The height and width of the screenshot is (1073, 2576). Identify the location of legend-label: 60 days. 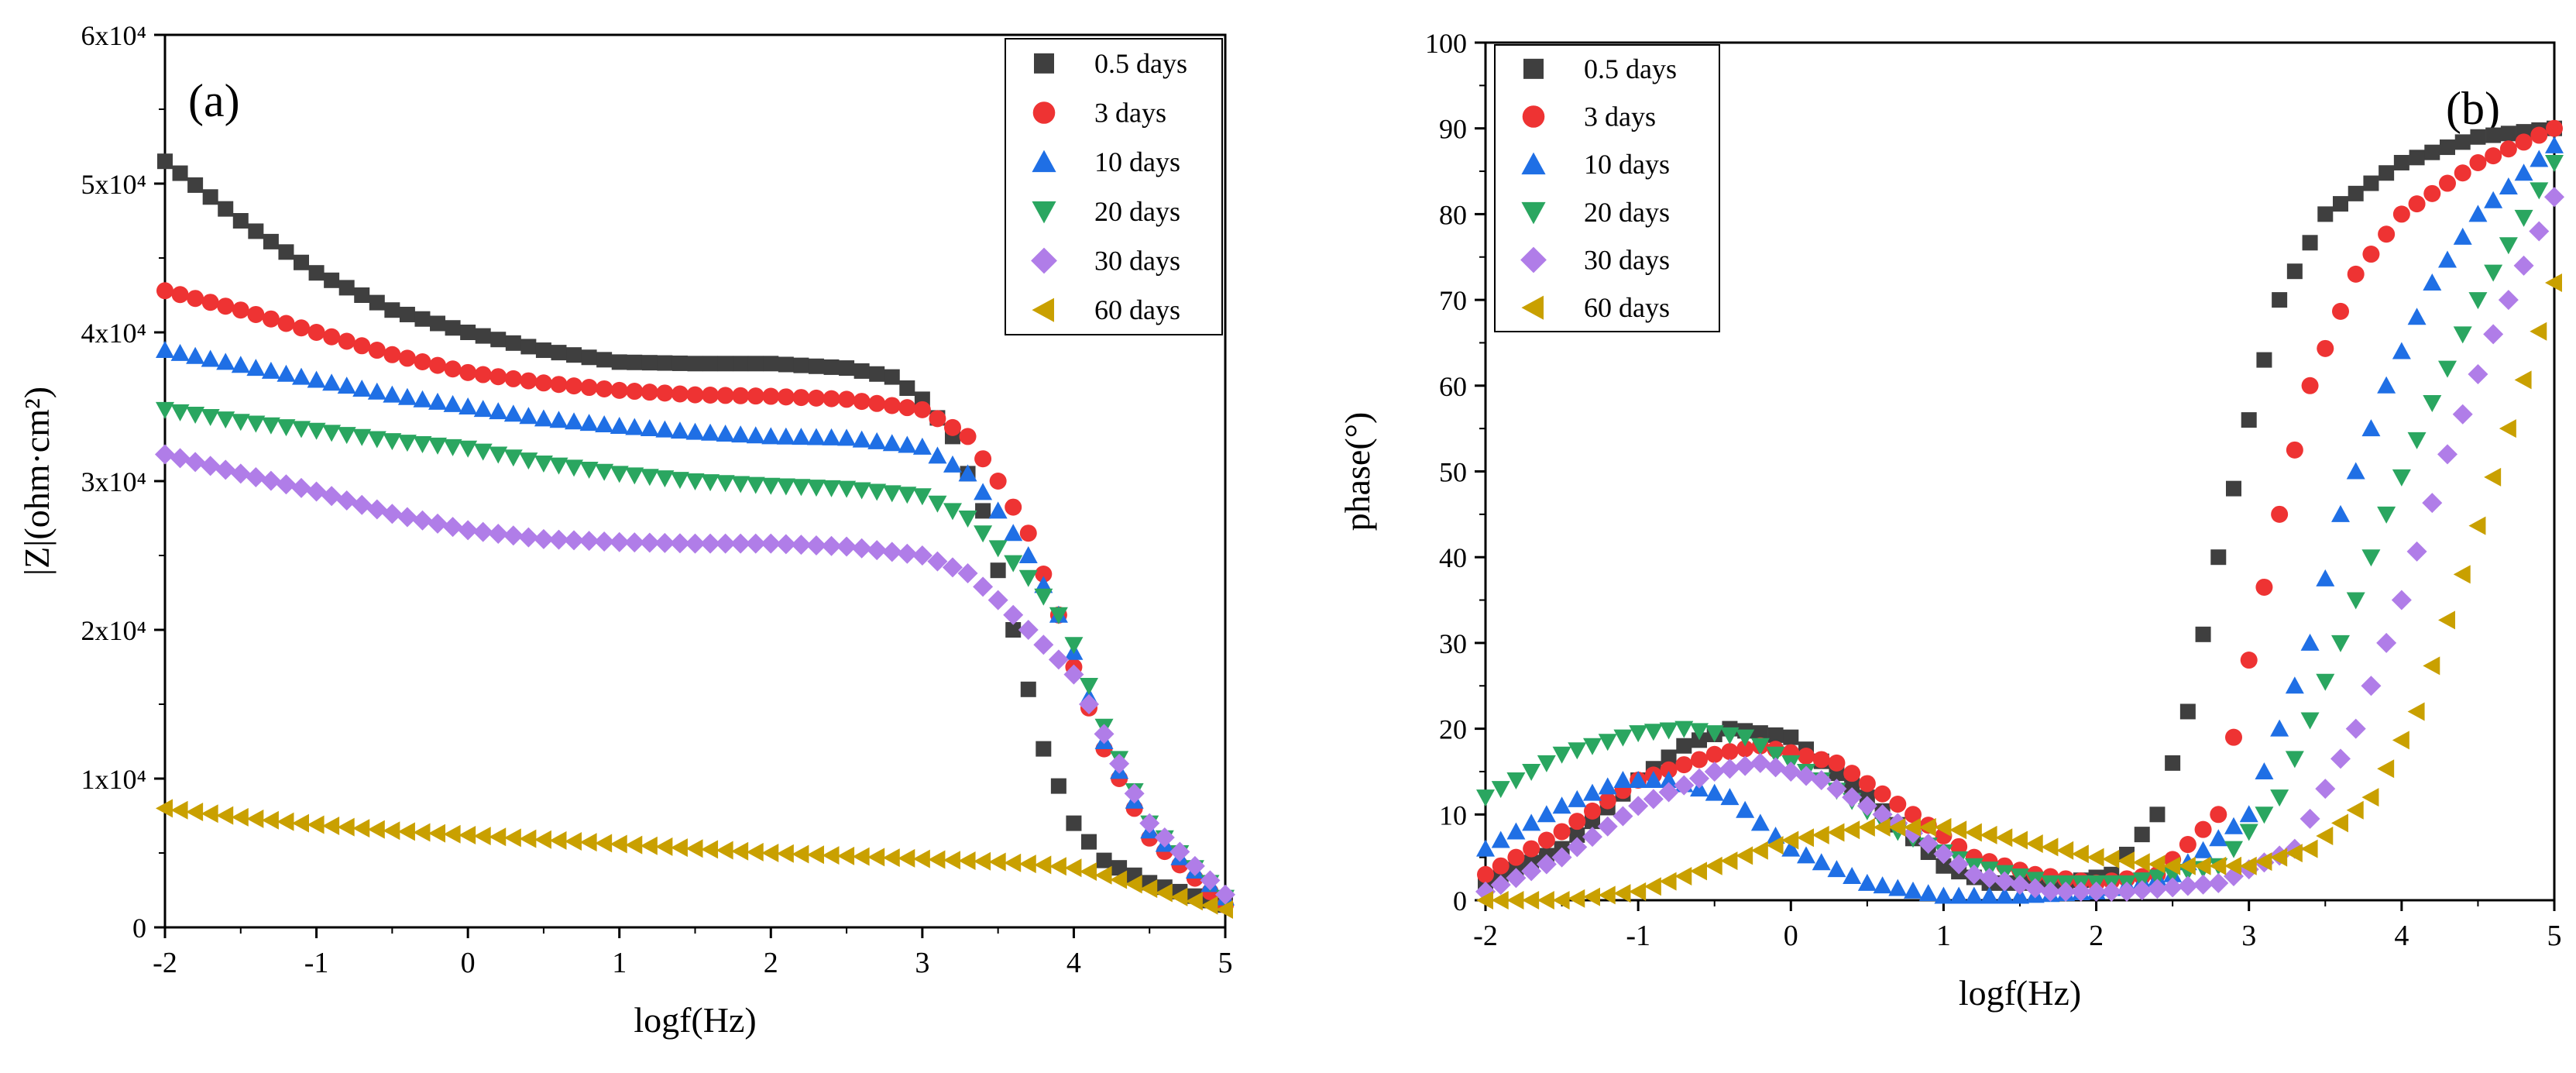
(1137, 309).